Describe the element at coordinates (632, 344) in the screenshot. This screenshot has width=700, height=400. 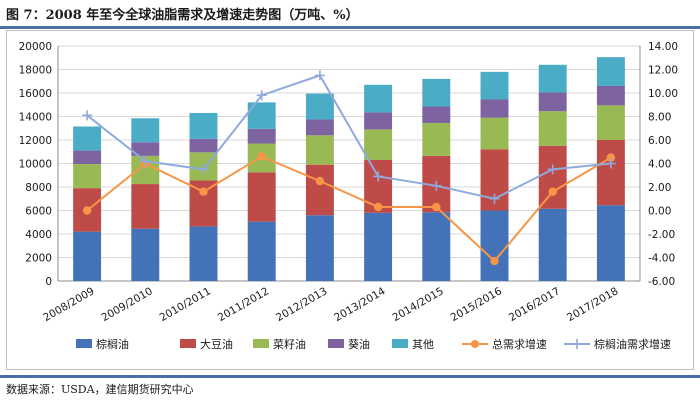
I see `legend-label: 棕榈油需求增速` at that location.